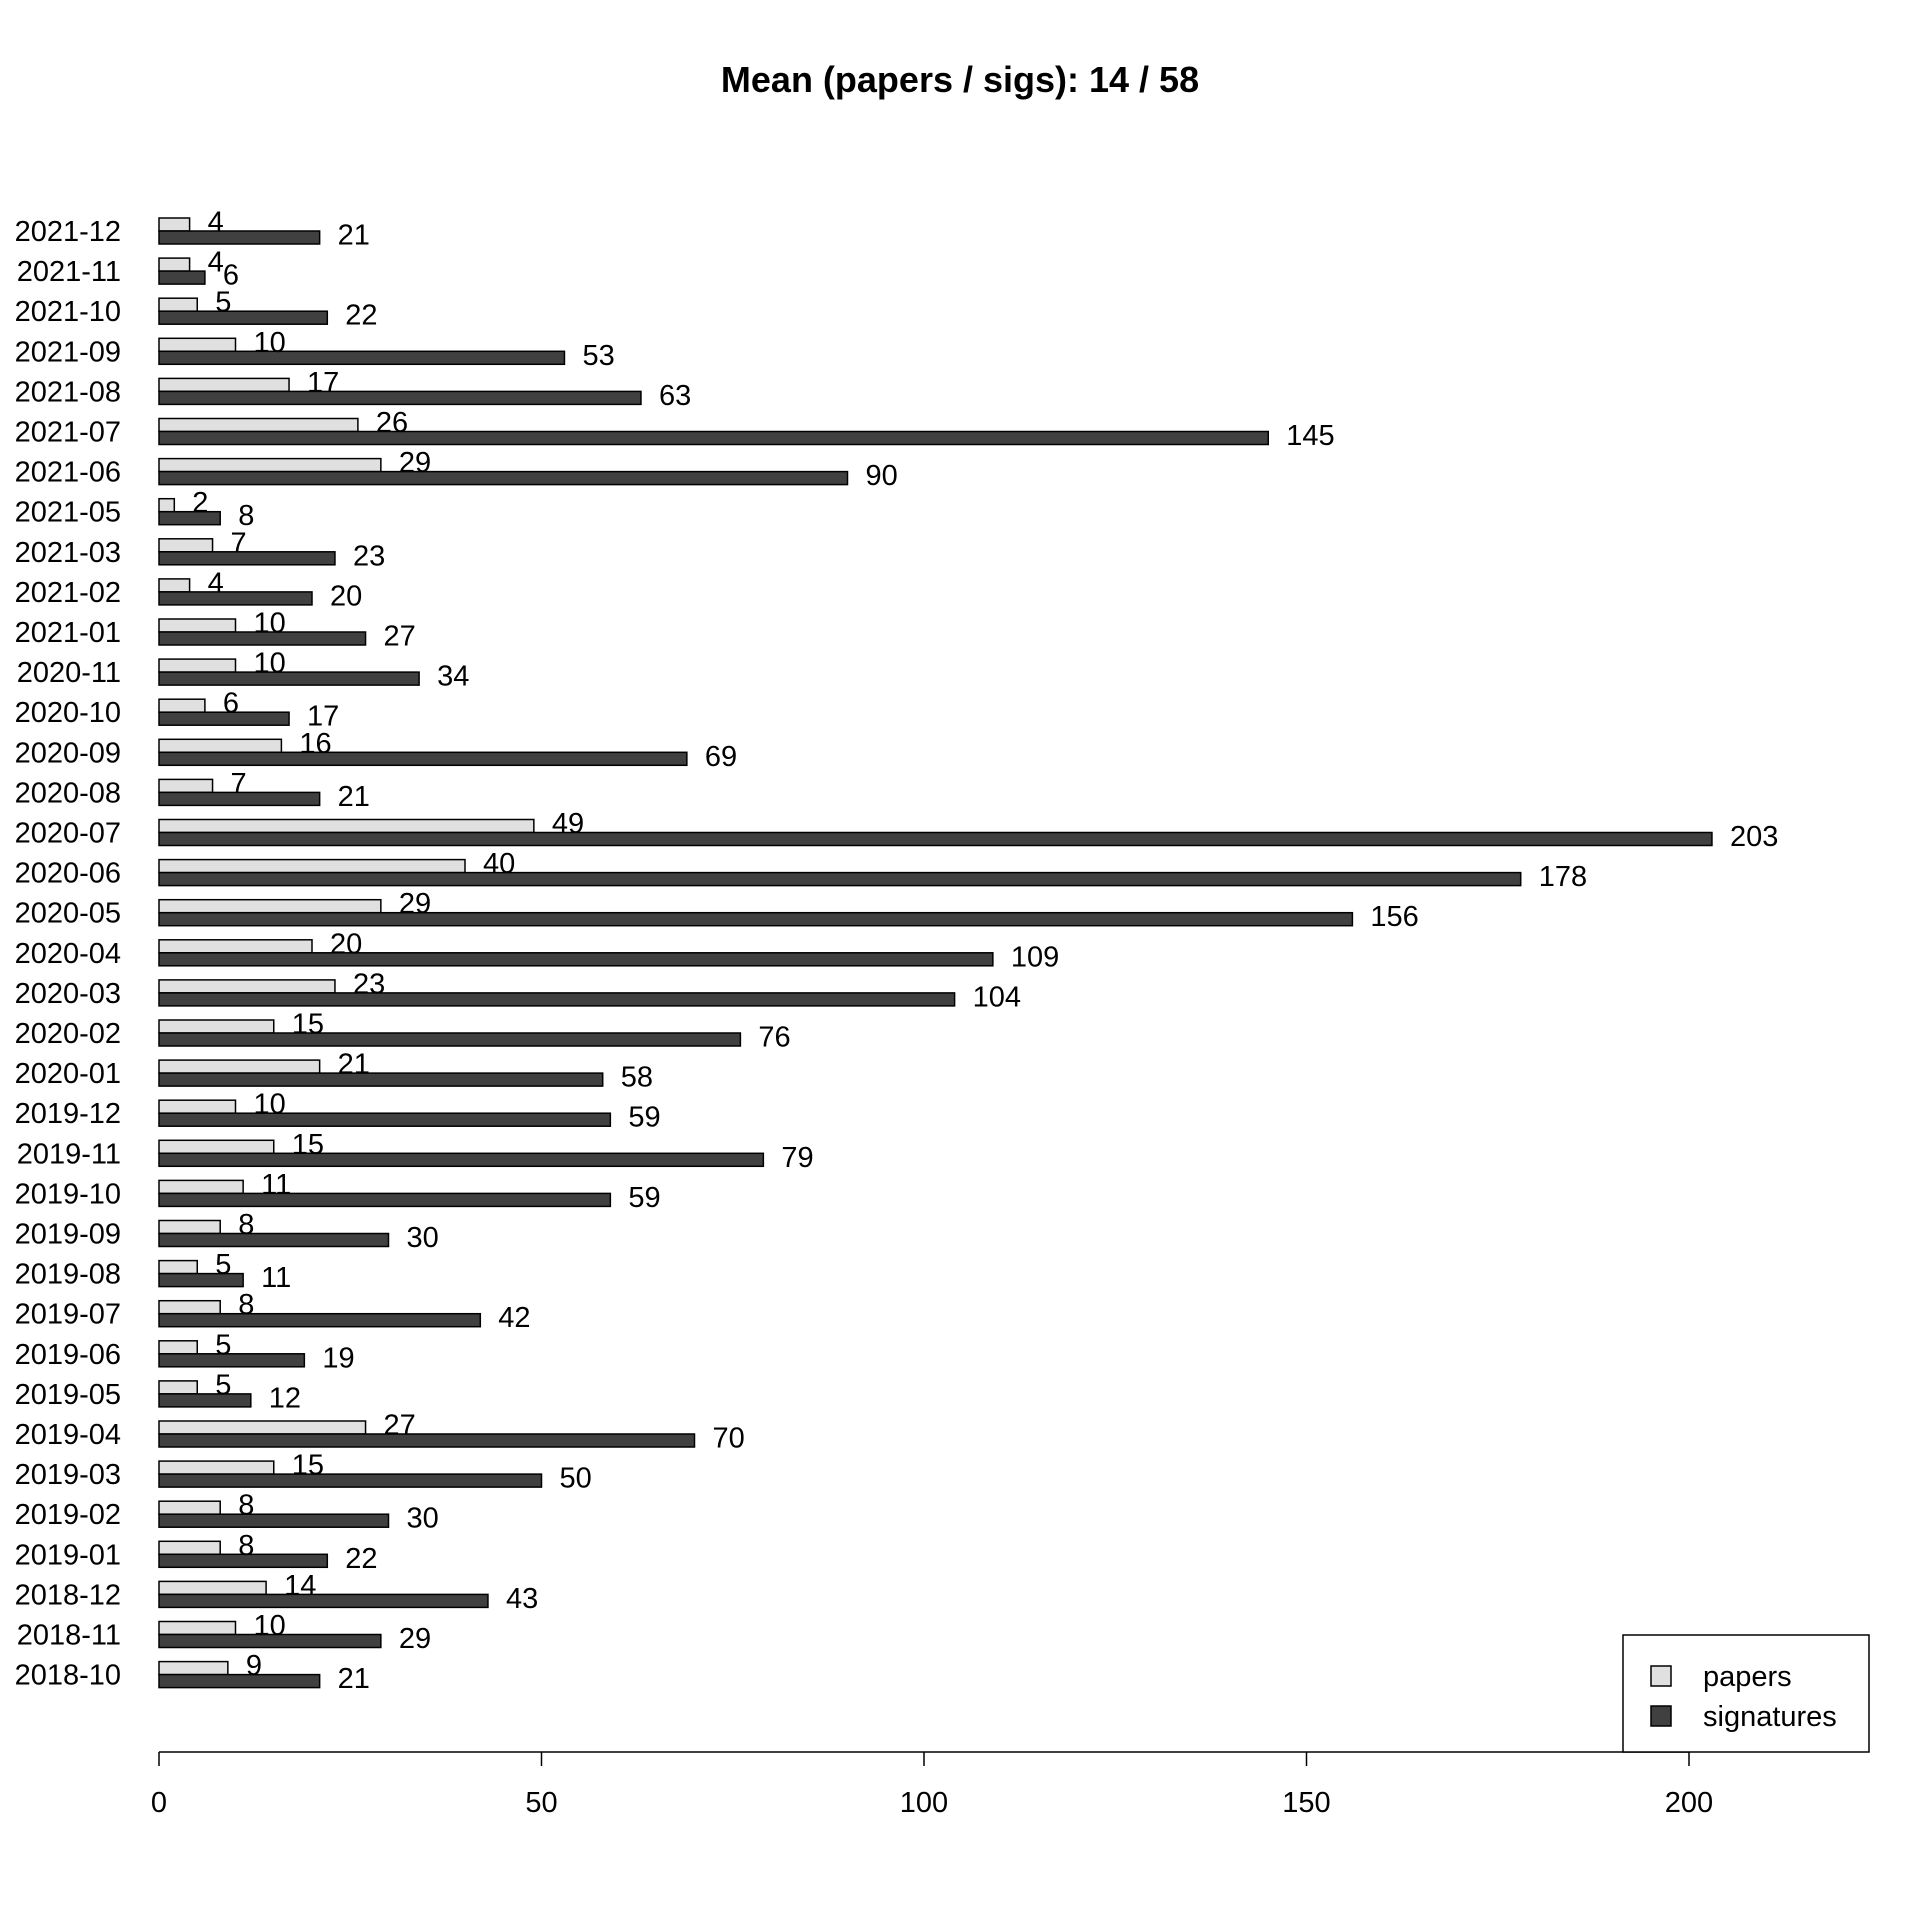  What do you see at coordinates (453, 677) in the screenshot?
I see `data-label-signatures-2020-11: 34` at bounding box center [453, 677].